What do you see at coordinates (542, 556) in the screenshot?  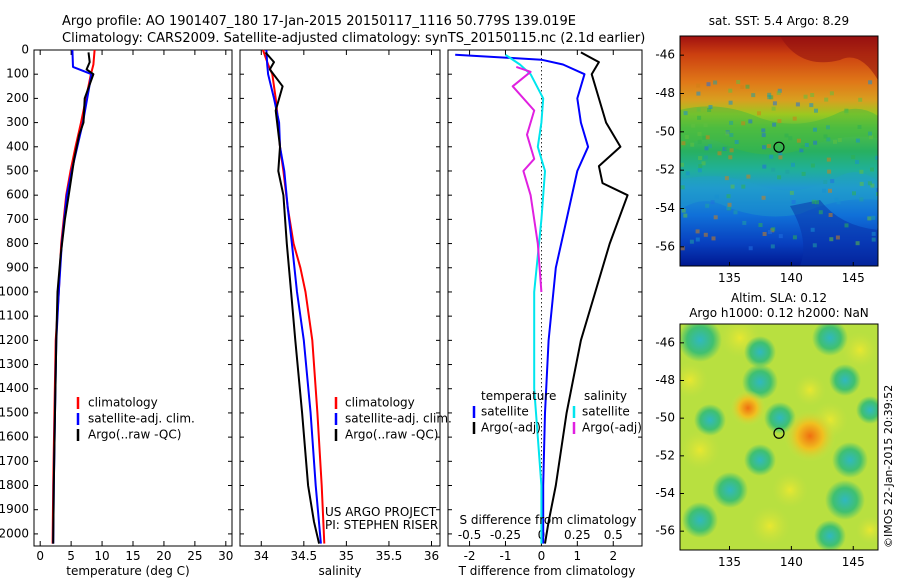 I see `x-tick-label: 0` at bounding box center [542, 556].